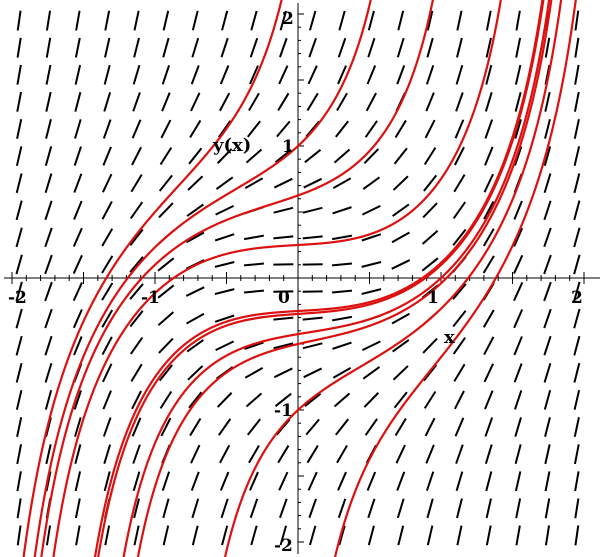  Describe the element at coordinates (433, 298) in the screenshot. I see `x-tick-label: 1` at that location.